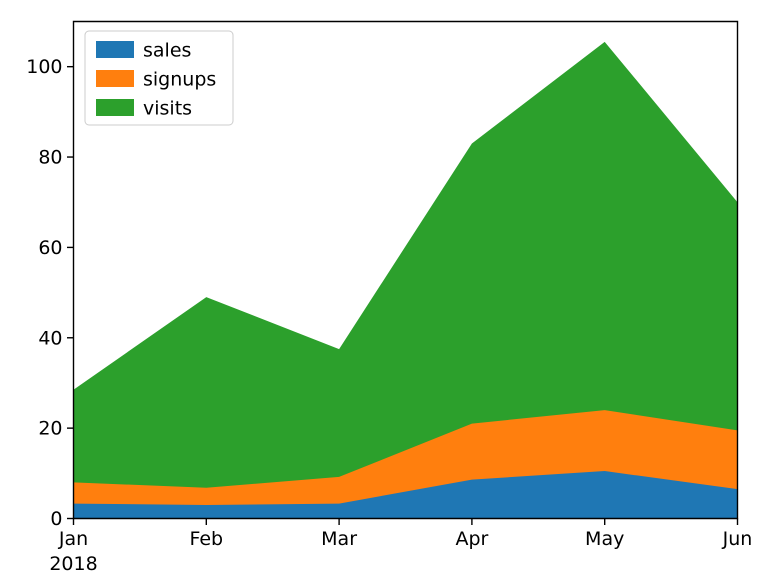  Describe the element at coordinates (50, 338) in the screenshot. I see `y-tick-label-40: 40` at that location.